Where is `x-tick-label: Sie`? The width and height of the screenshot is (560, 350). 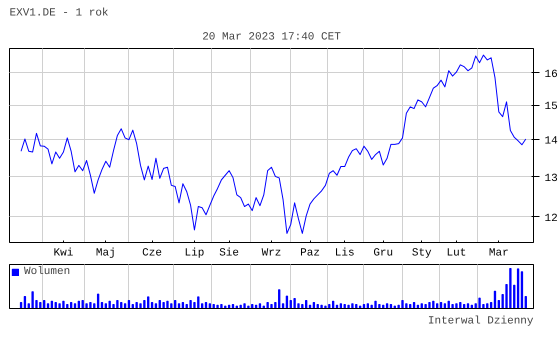 x-tick-label: Sie is located at coordinates (229, 254).